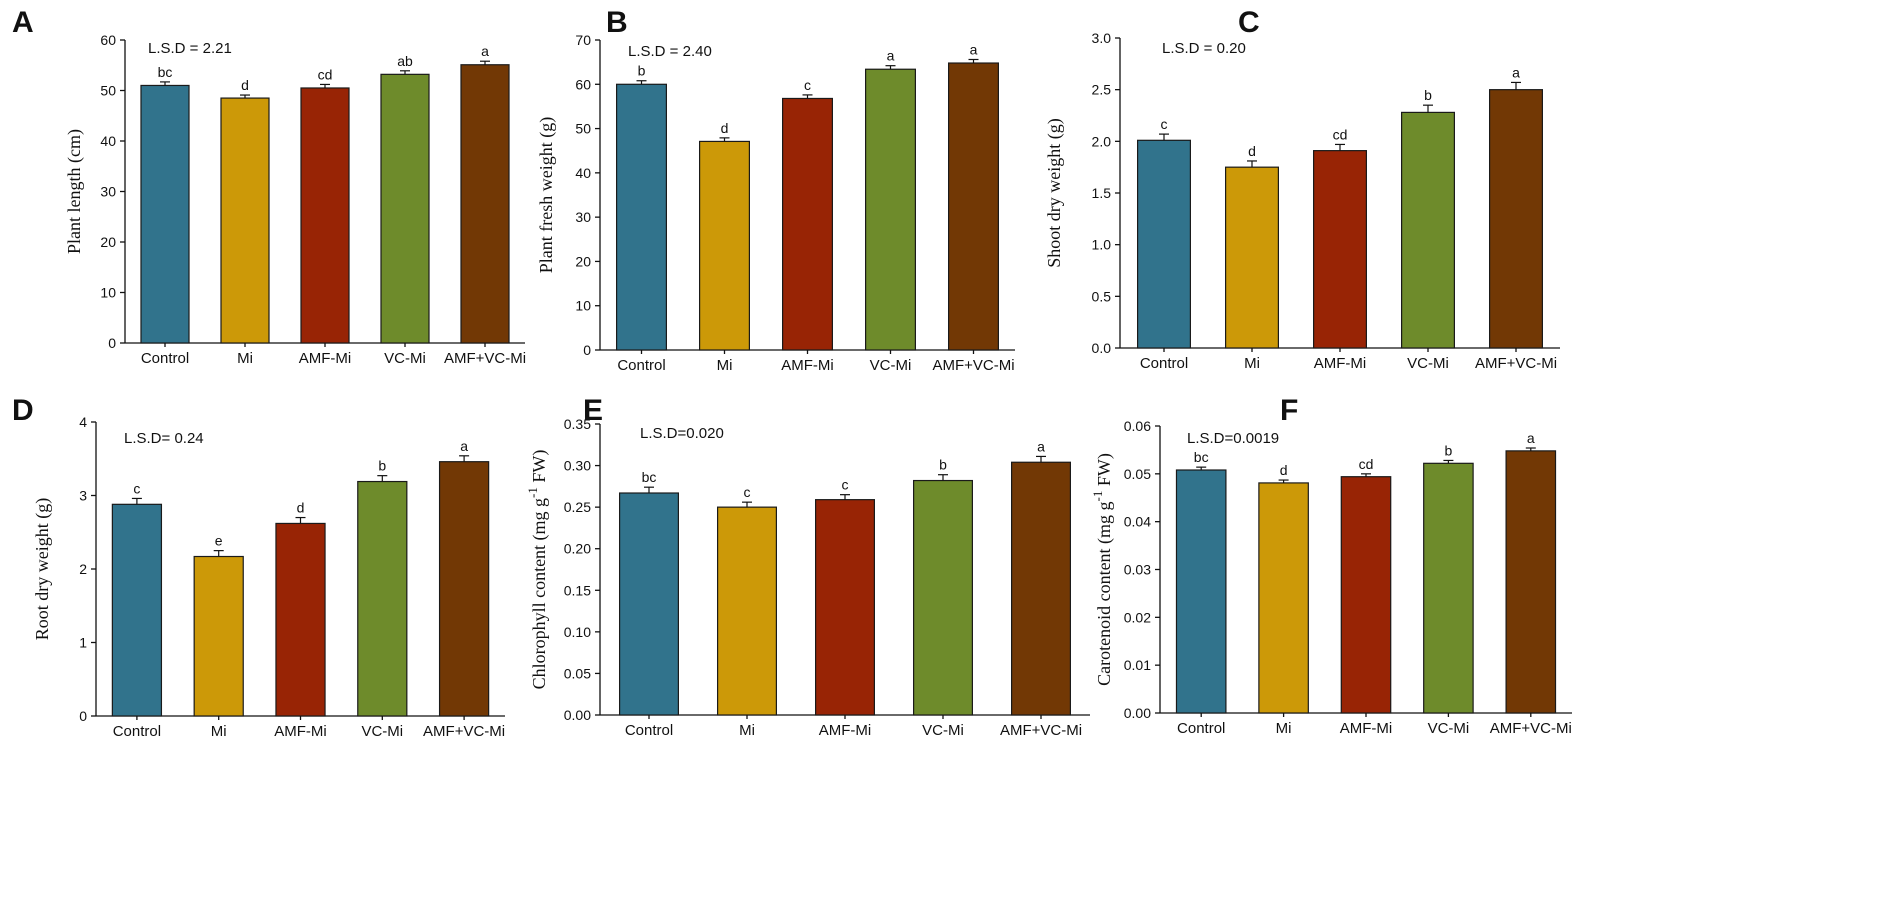  Describe the element at coordinates (1233, 438) in the screenshot. I see `lsd-annotation: L.S.D=0.0019` at that location.